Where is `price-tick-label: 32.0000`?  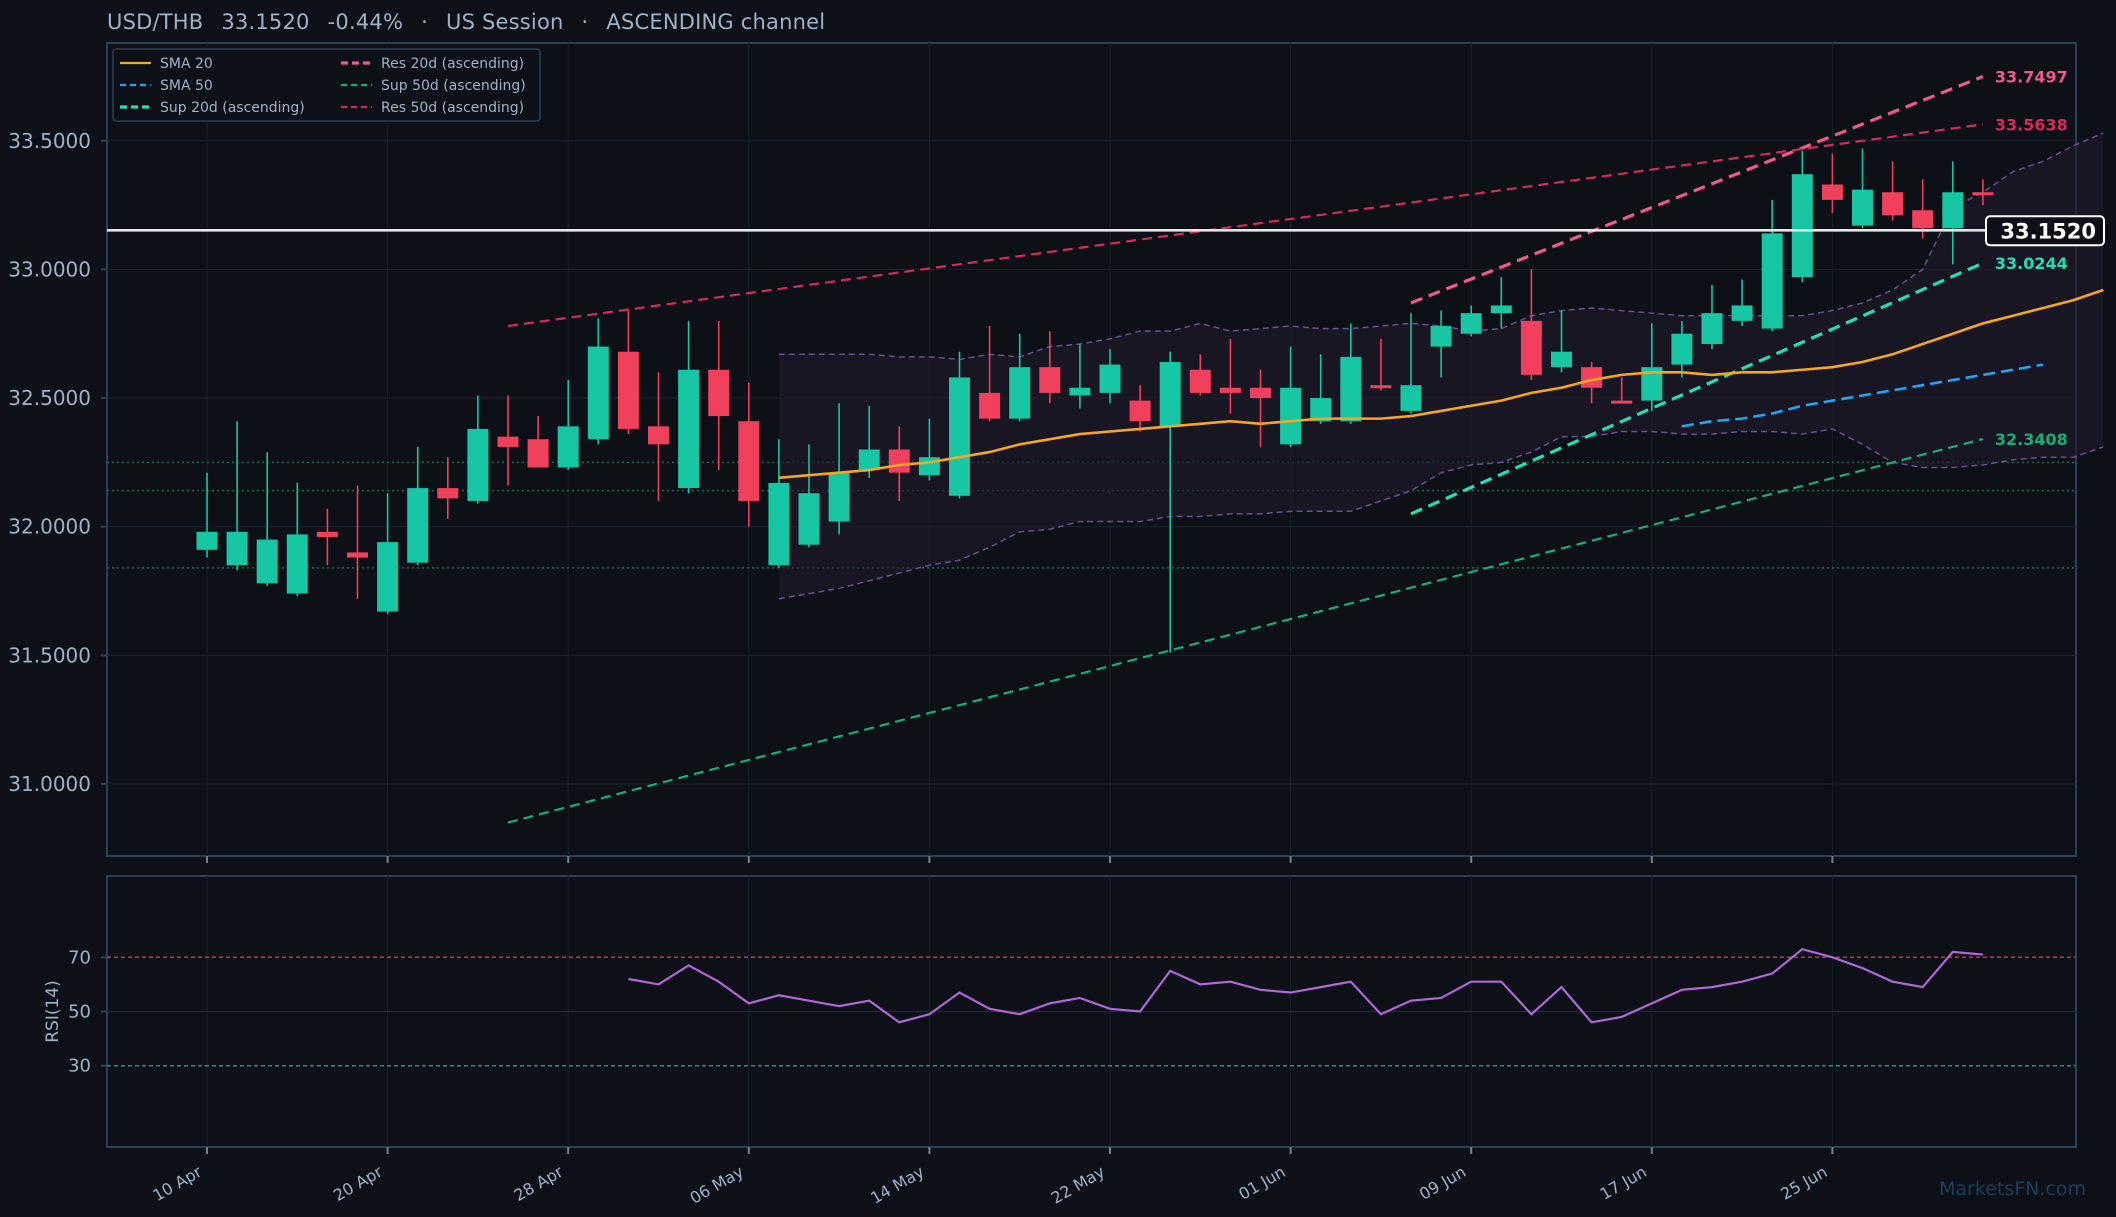 price-tick-label: 32.0000 is located at coordinates (49, 527).